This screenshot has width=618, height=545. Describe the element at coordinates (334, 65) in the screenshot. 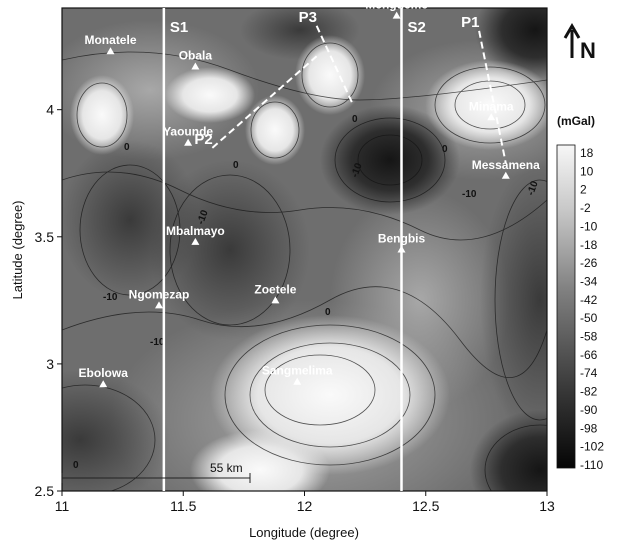

I see `profile-line-p3` at that location.